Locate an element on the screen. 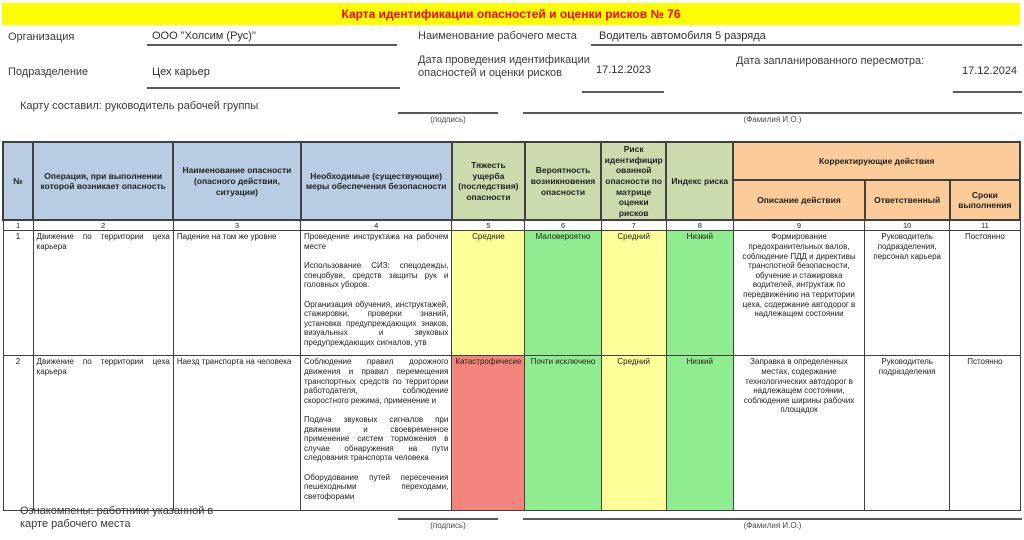  ident-date-underline is located at coordinates (623, 92).